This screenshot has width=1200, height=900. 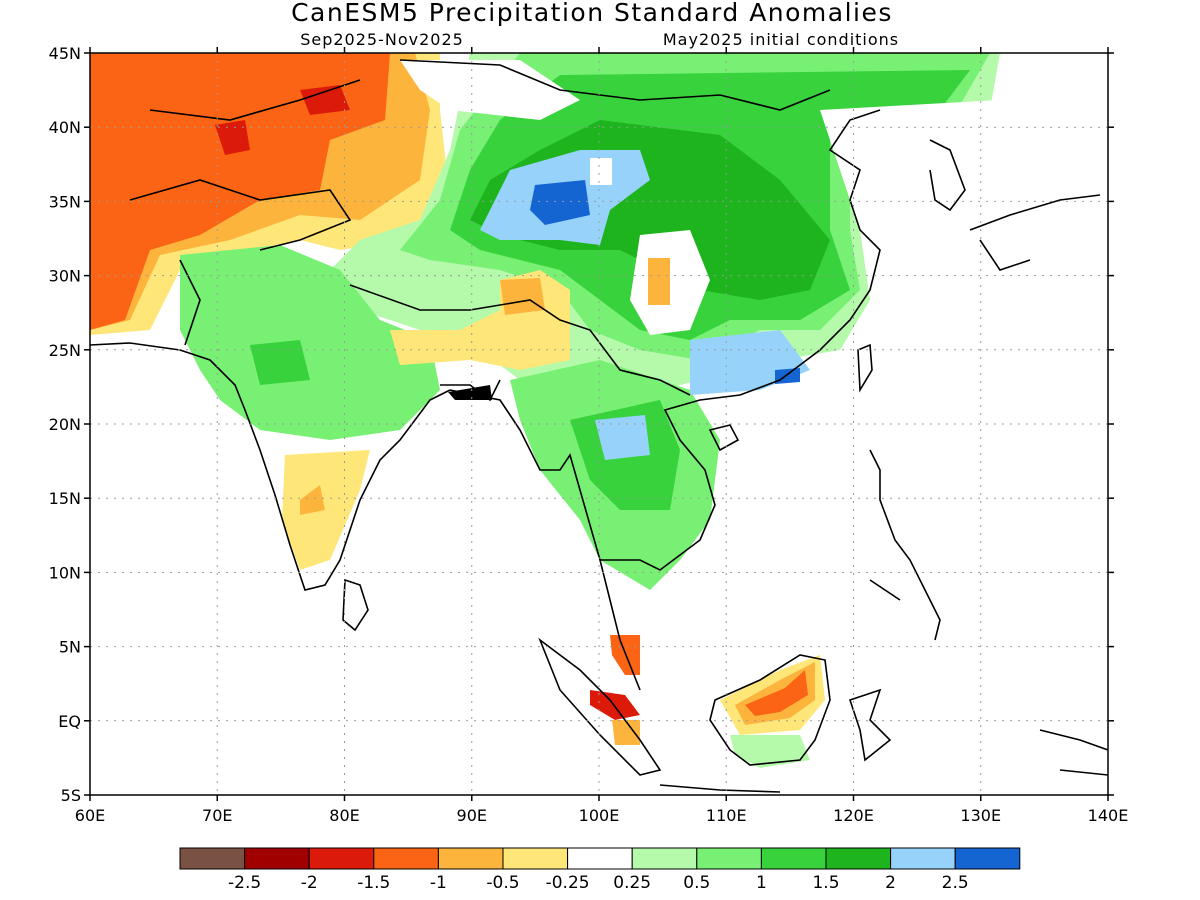 What do you see at coordinates (776, 693) in the screenshot?
I see `borneo-dry-core` at bounding box center [776, 693].